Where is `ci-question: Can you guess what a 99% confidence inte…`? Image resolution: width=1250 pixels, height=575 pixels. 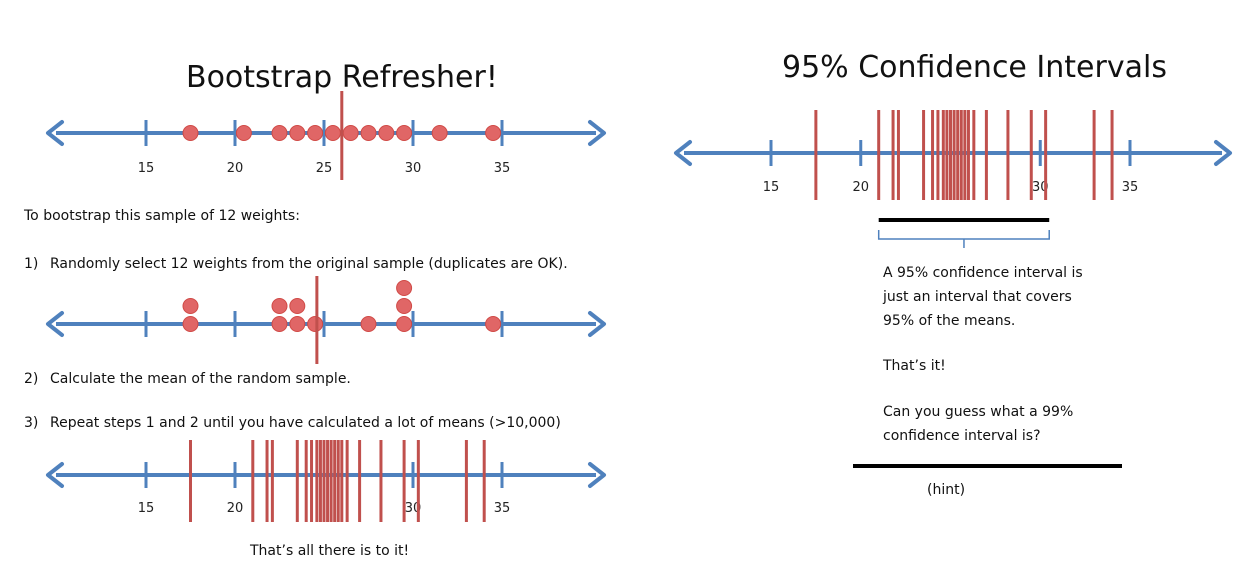 ci-question: Can you guess what a 99% confidence inte… is located at coordinates (978, 424).